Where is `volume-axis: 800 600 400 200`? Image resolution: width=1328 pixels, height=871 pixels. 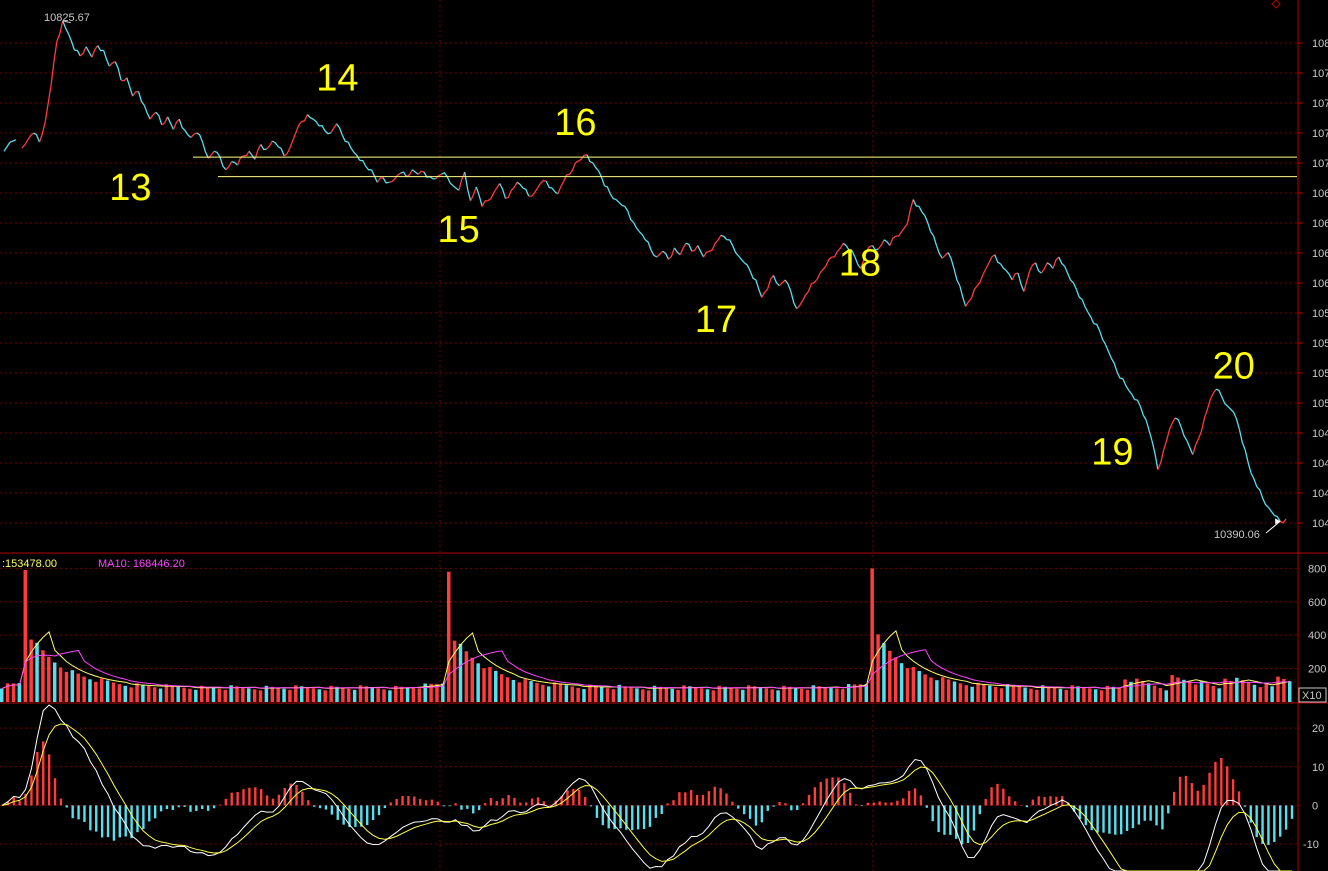
volume-axis: 800 600 400 200 is located at coordinates (1317, 619).